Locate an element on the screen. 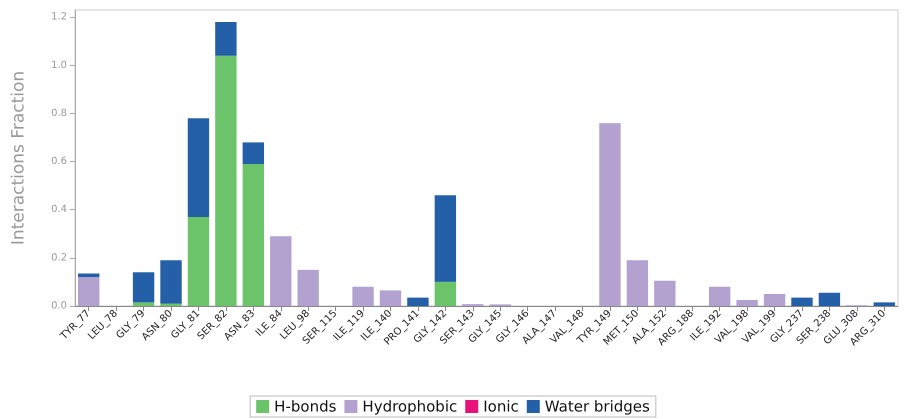  legend-label: Water bridges is located at coordinates (597, 407).